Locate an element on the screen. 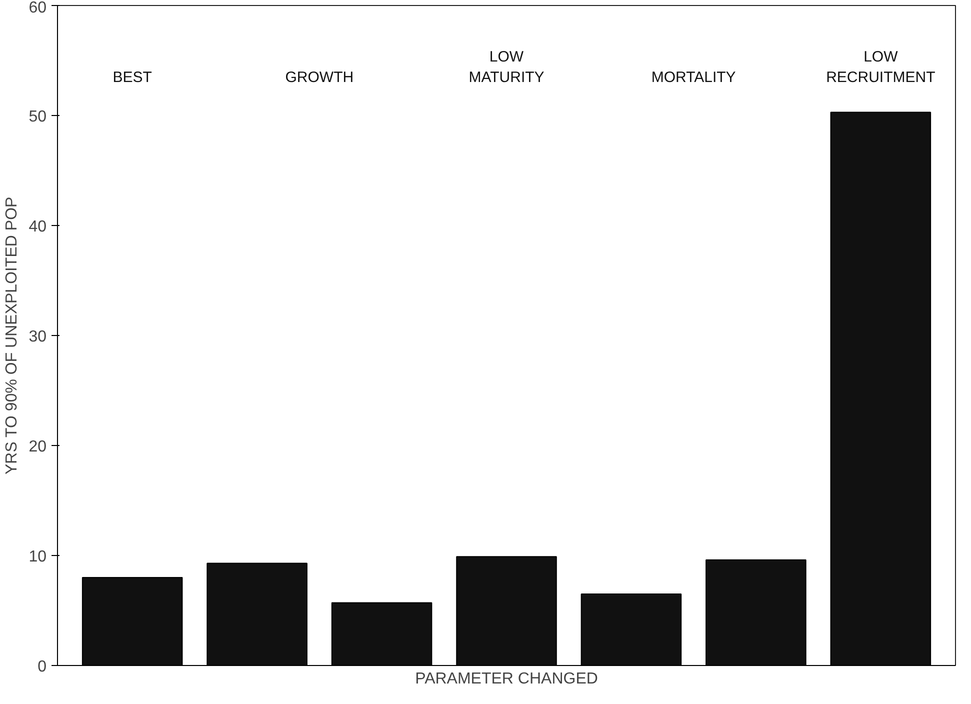 The width and height of the screenshot is (971, 704). x-tick-label: MORTALITY is located at coordinates (693, 77).